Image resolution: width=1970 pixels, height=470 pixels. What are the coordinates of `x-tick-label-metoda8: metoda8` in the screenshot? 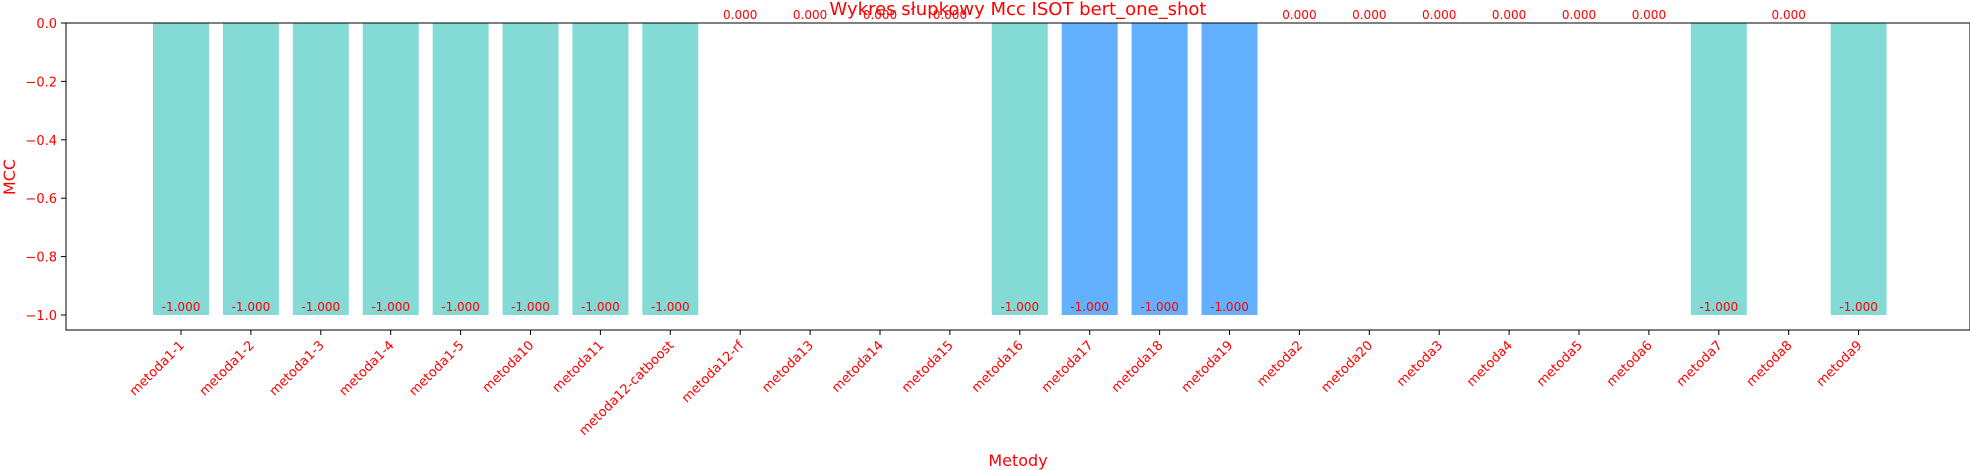 It's located at (1770, 364).